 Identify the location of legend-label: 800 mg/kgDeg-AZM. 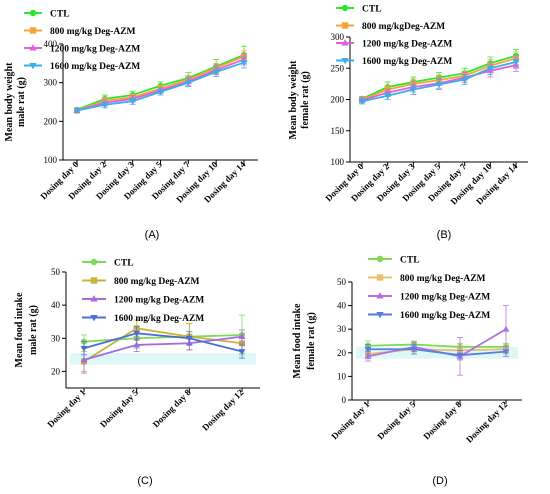
(403, 27).